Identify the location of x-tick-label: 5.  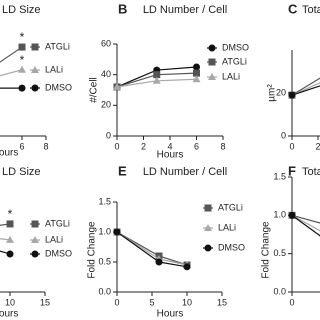
(151, 302).